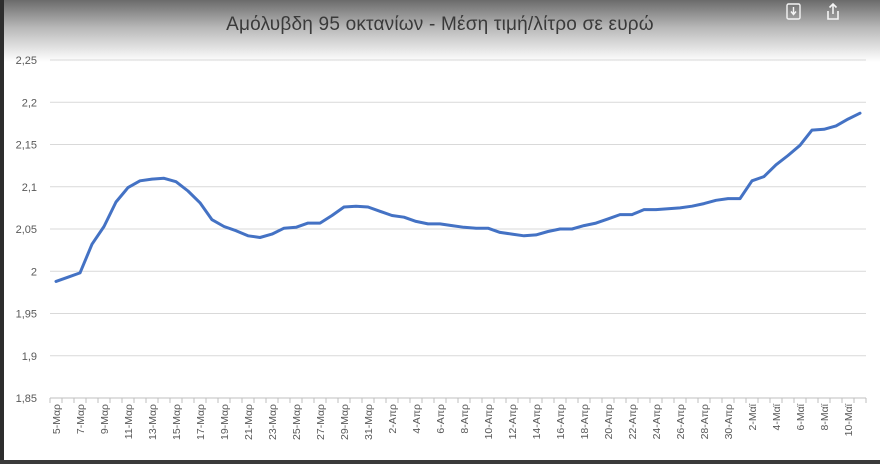 The image size is (880, 464). What do you see at coordinates (369, 422) in the screenshot?
I see `x-tick-label: 31-Μαρ` at bounding box center [369, 422].